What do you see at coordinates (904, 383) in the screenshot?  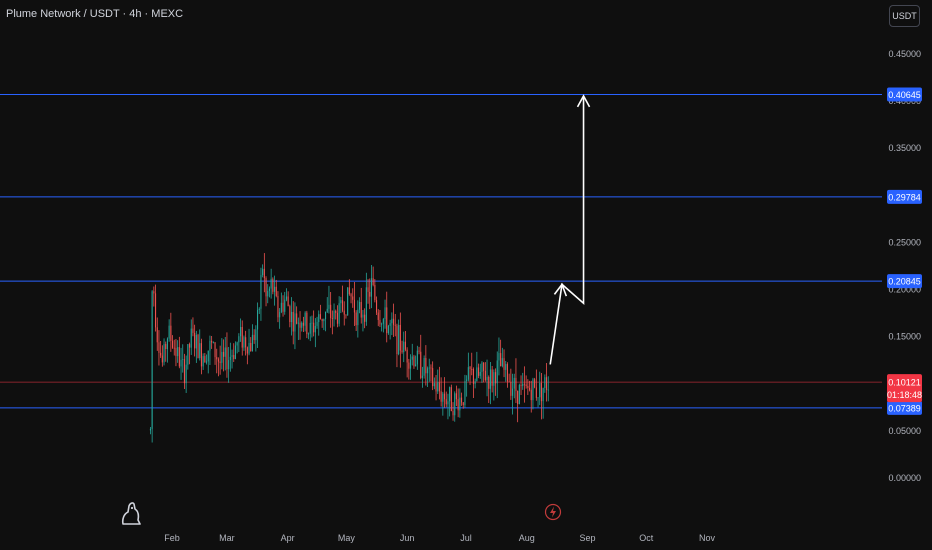 I see `current-price-label: 0.10121` at bounding box center [904, 383].